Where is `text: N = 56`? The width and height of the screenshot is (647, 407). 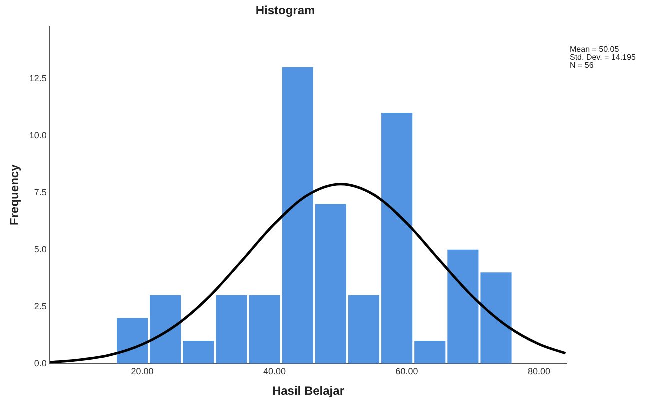
text: N = 56 is located at coordinates (582, 65).